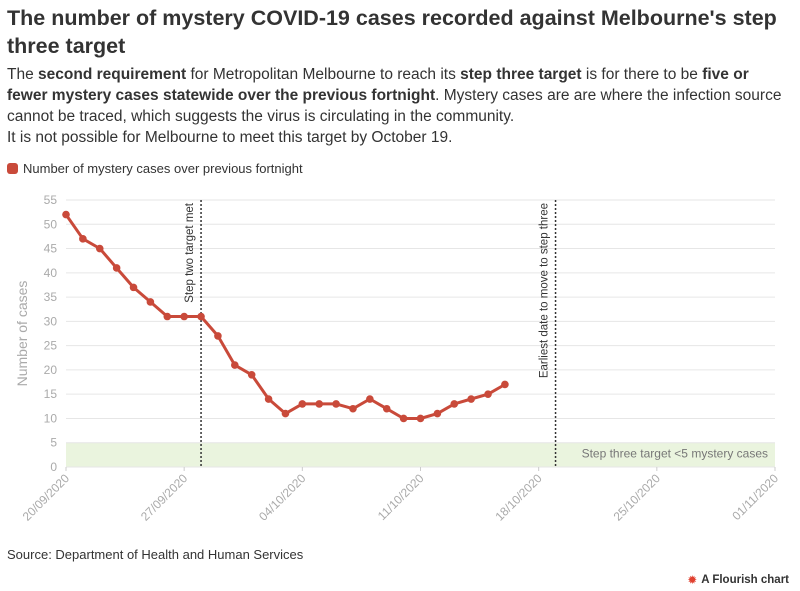 The height and width of the screenshot is (591, 800). I want to click on annotation-label: Step two target met, so click(190, 252).